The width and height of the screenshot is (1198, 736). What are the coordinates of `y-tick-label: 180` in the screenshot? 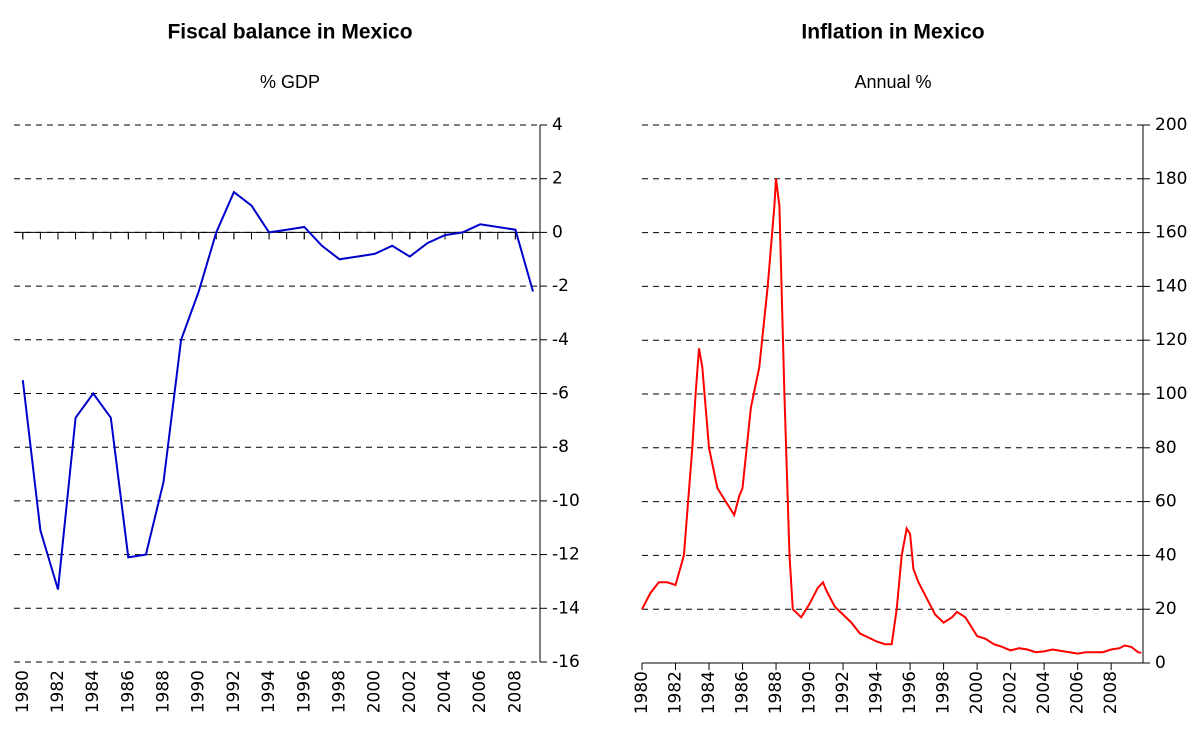 It's located at (1171, 179).